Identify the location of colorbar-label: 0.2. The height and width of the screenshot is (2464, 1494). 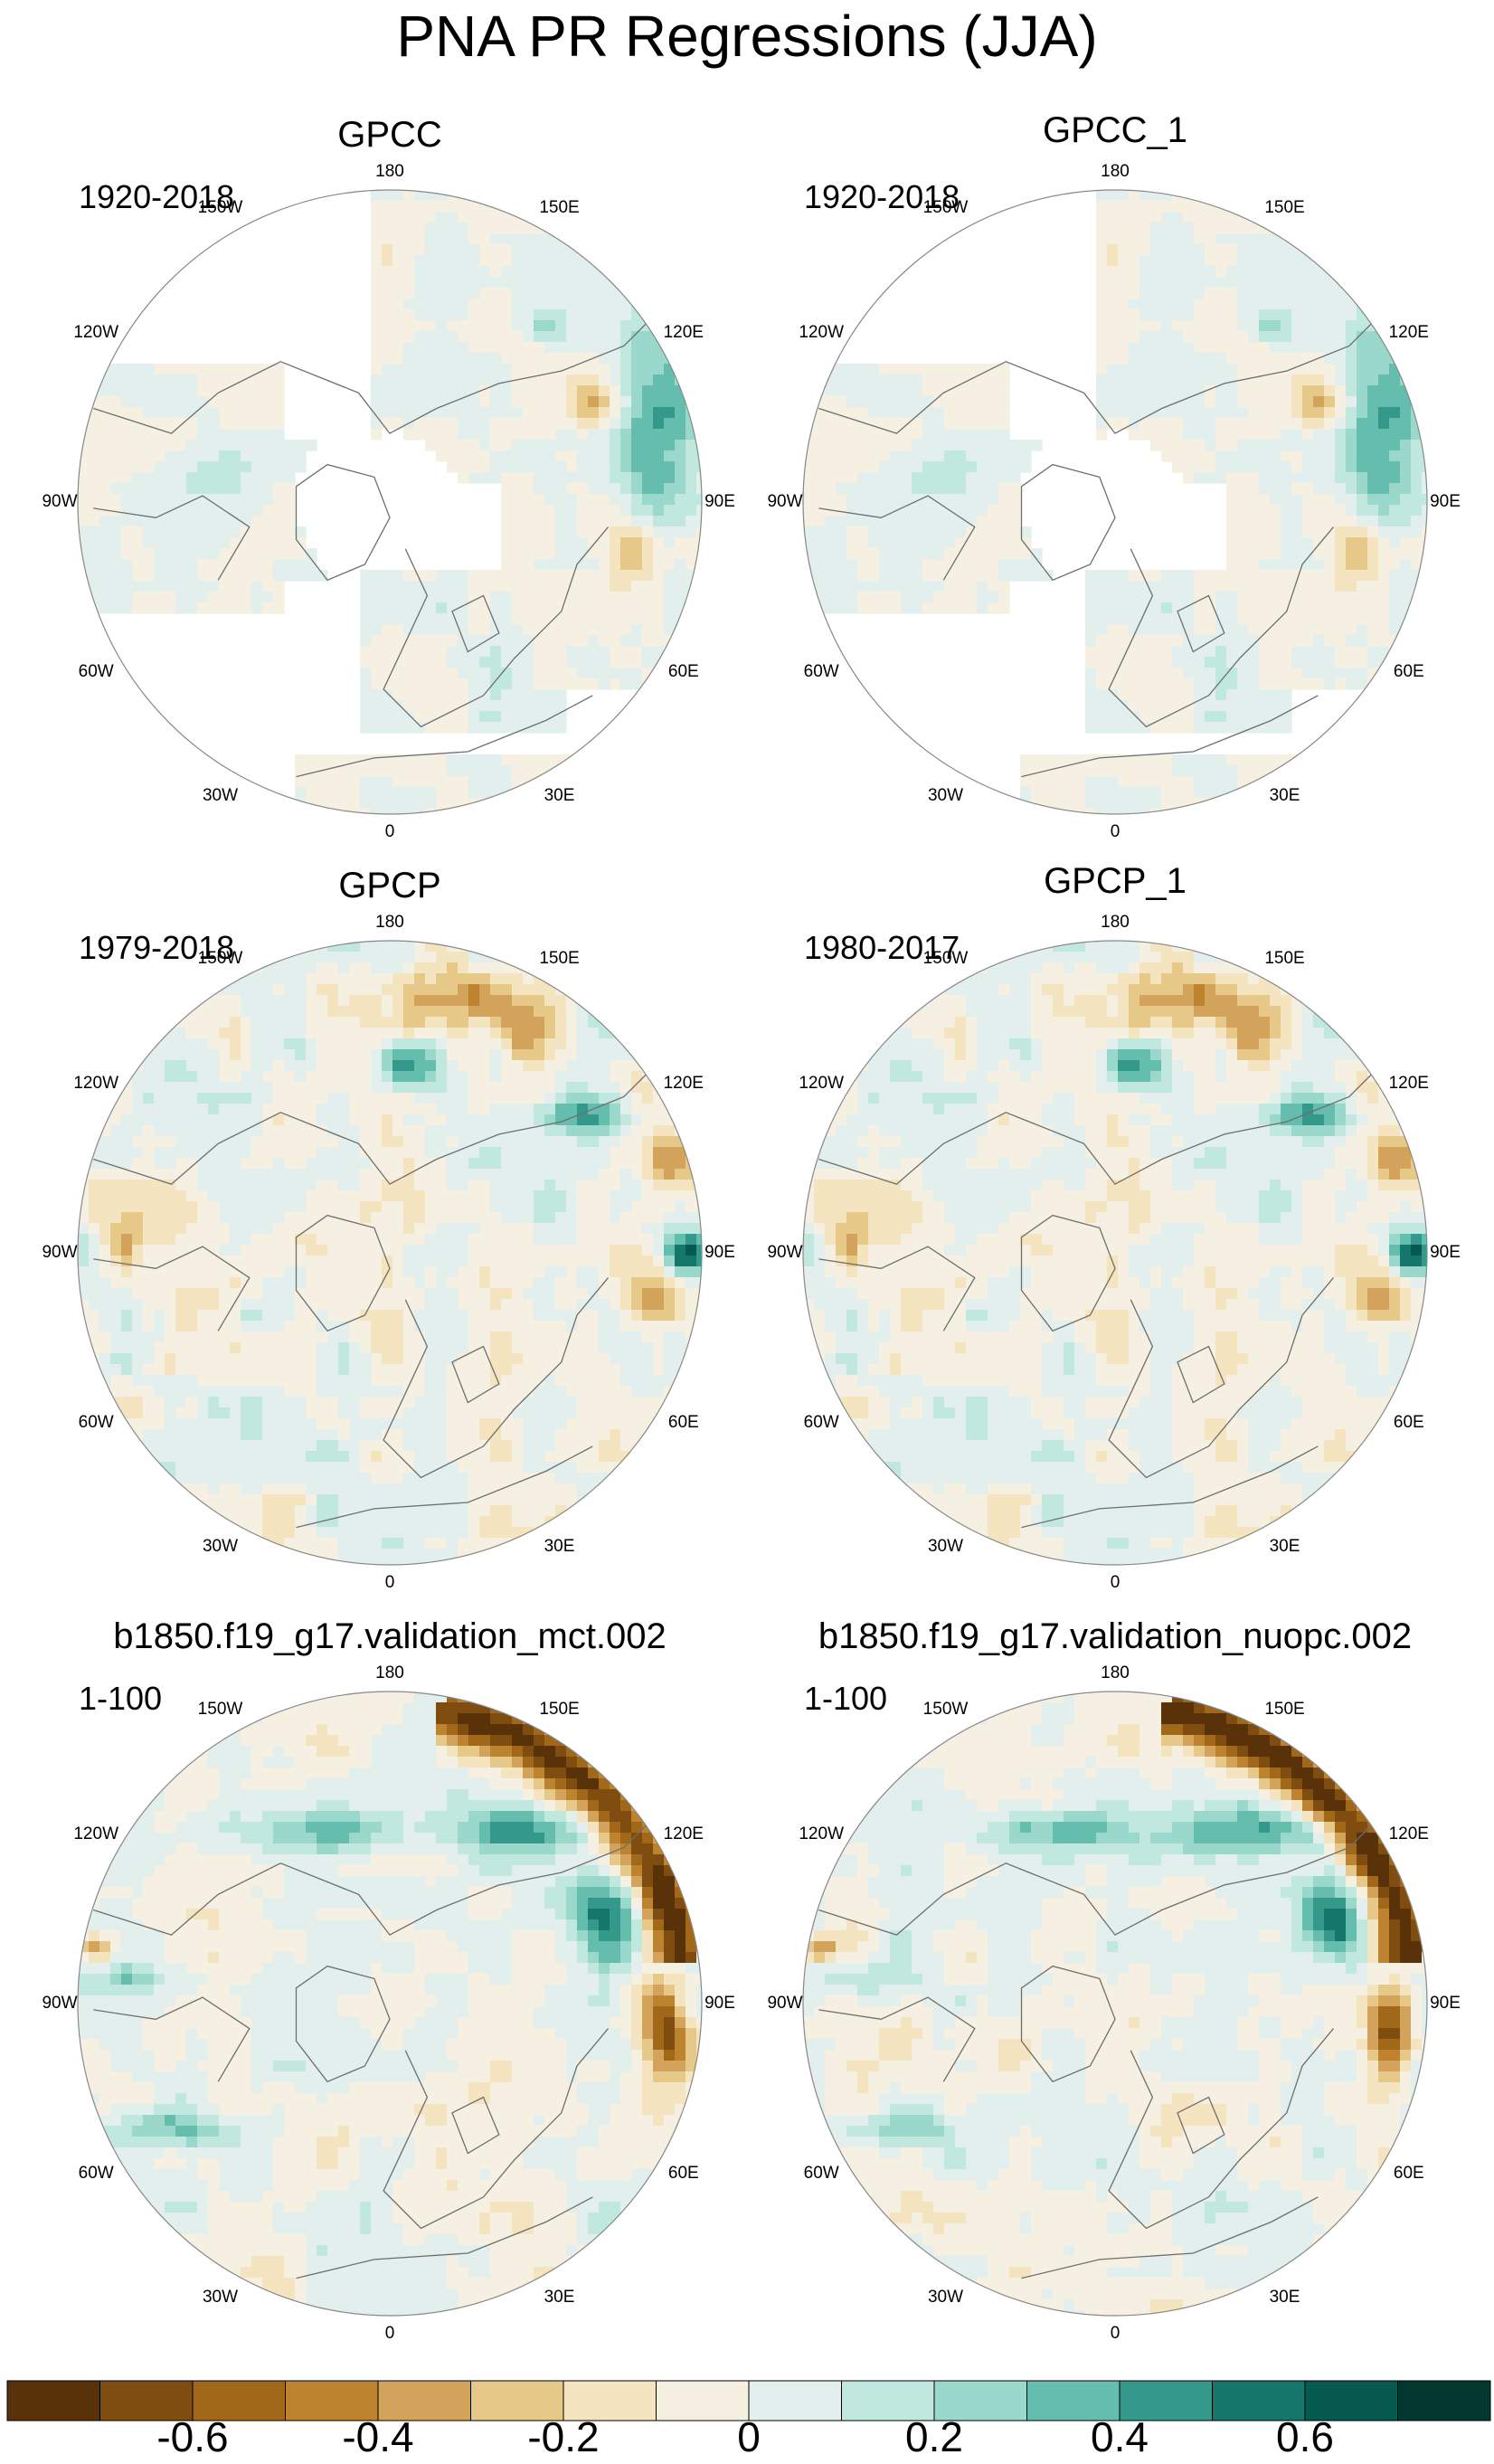
(934, 2436).